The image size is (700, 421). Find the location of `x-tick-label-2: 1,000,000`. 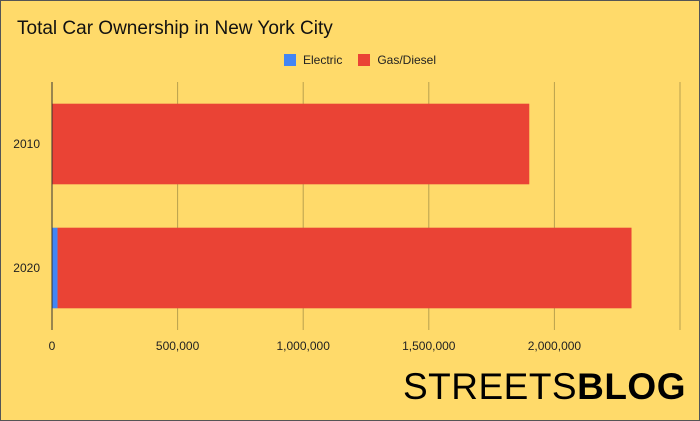

x-tick-label-2: 1,000,000 is located at coordinates (304, 346).